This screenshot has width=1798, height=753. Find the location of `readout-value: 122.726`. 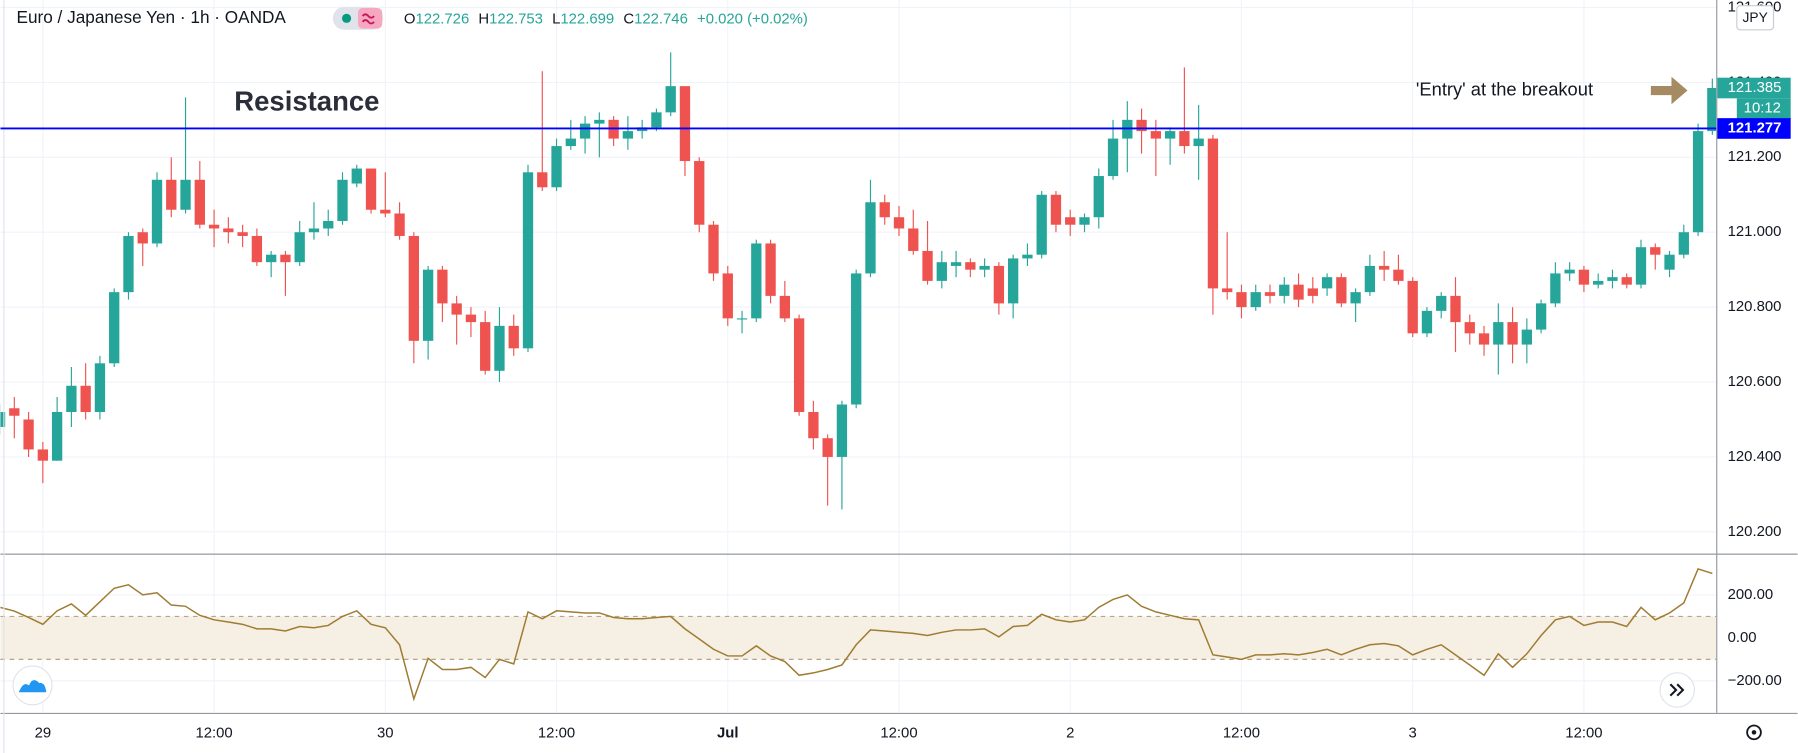

readout-value: 122.726 is located at coordinates (442, 19).